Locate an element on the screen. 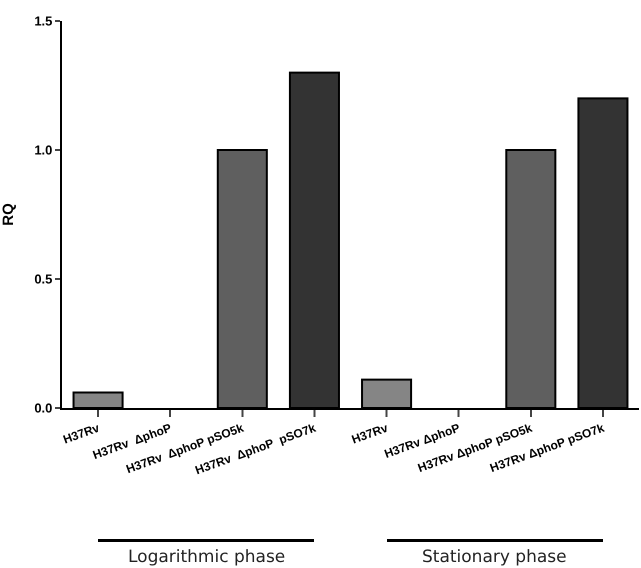  x-tick-label: H37Rv is located at coordinates (370, 433).